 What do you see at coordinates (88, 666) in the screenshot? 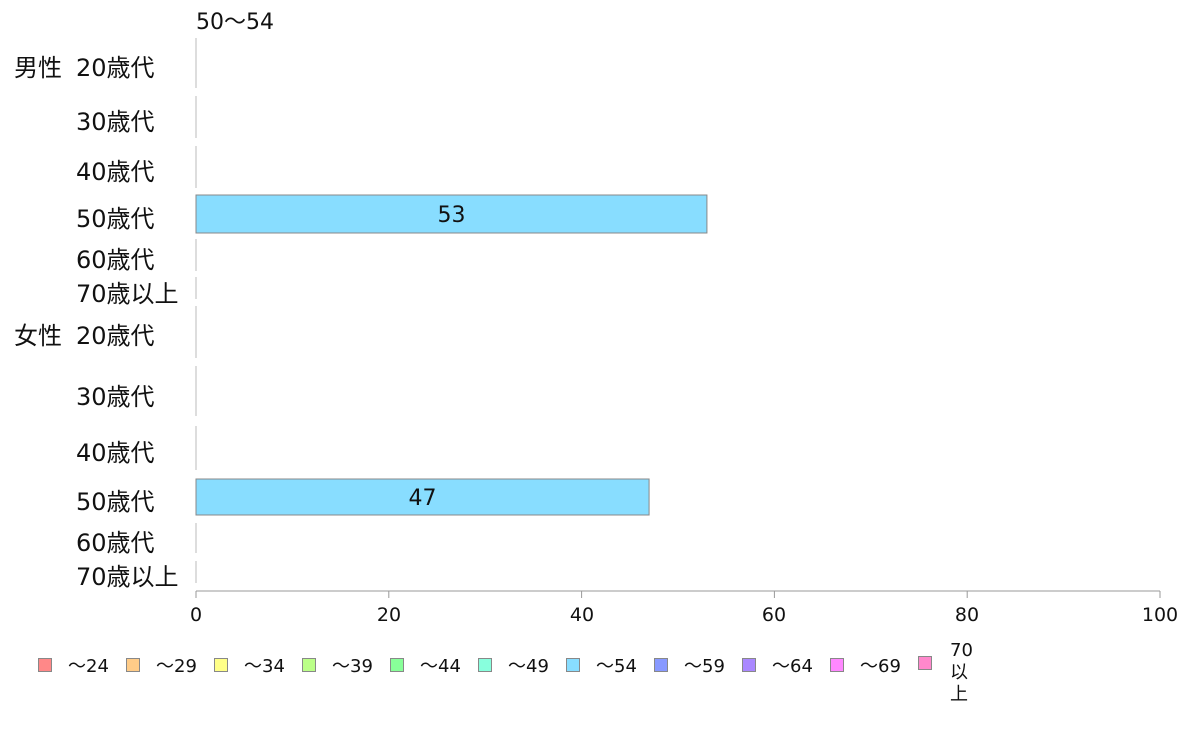
I see `legend-label: 〜24` at bounding box center [88, 666].